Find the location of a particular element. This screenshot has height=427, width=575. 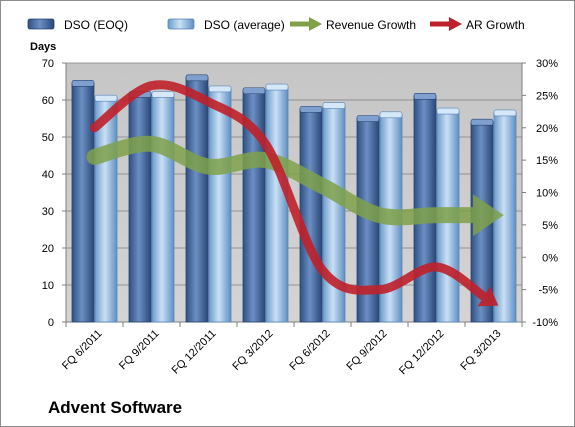

y-tick-label: 70 is located at coordinates (48, 64).